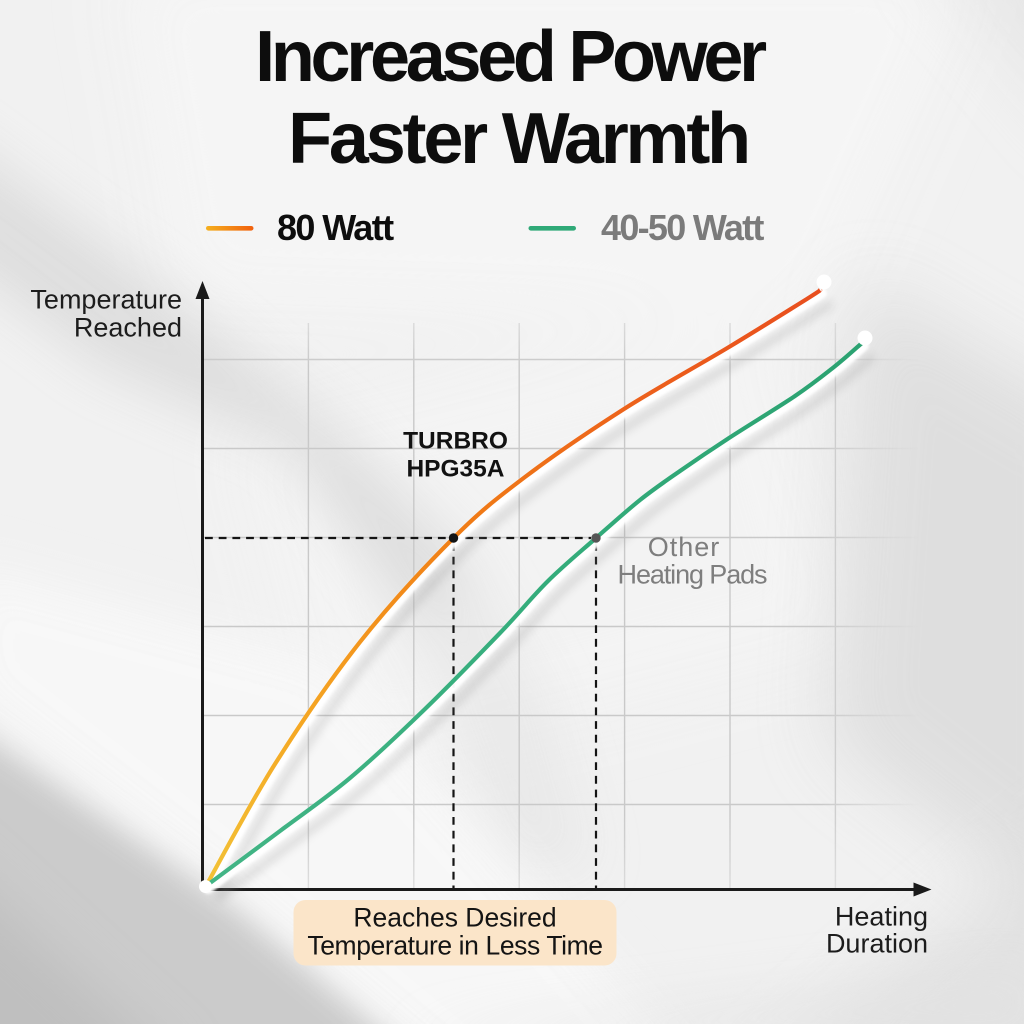 The height and width of the screenshot is (1024, 1024). What do you see at coordinates (684, 547) in the screenshot?
I see `svg-text: Other` at bounding box center [684, 547].